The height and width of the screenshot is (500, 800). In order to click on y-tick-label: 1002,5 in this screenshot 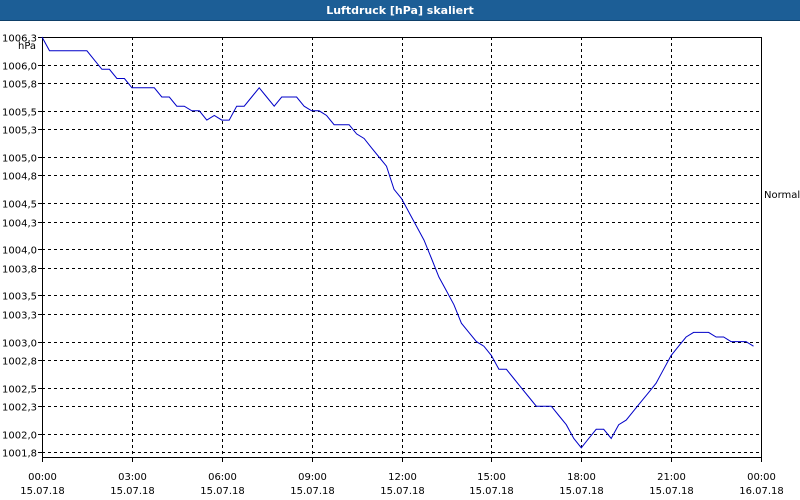, I will do `click(19, 390)`.